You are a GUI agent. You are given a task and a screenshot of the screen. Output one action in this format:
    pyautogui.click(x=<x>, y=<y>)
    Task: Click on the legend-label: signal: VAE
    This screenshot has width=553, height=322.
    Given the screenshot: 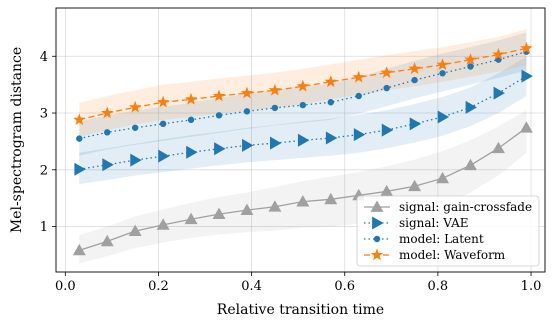 What is the action you would take?
    pyautogui.click(x=434, y=223)
    